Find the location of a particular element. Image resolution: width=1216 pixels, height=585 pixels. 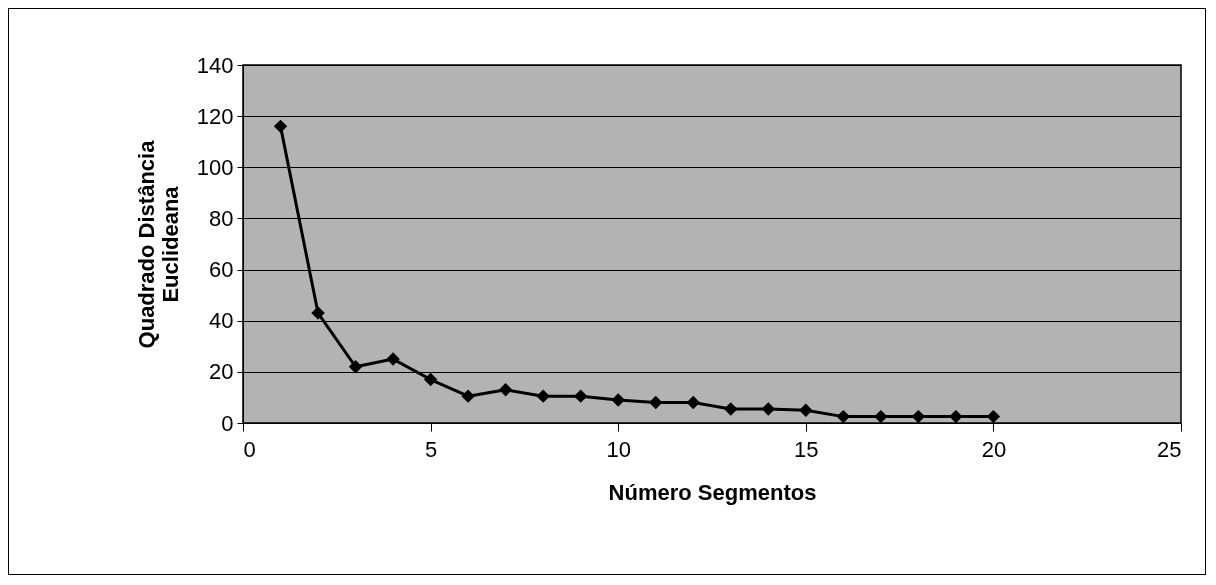

x-tick-label: 10 is located at coordinates (618, 449).